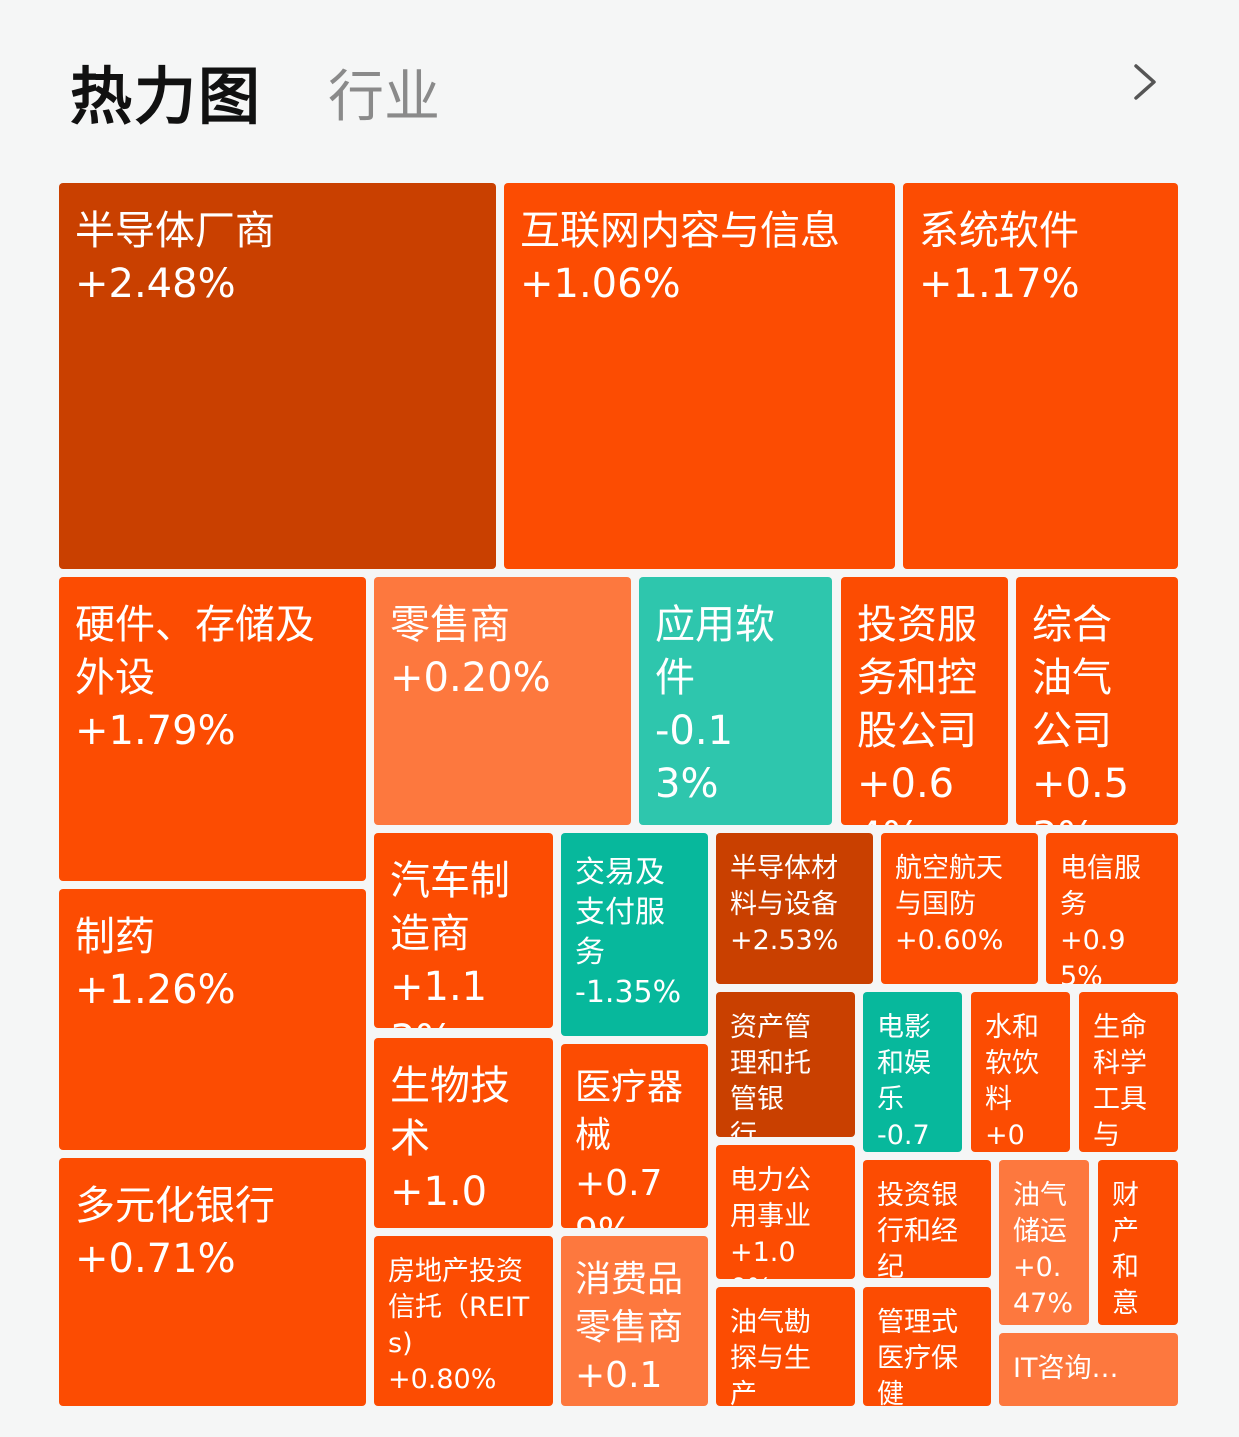 This screenshot has width=1239, height=1437. What do you see at coordinates (155, 284) in the screenshot?
I see `change-percent: +2.48%` at bounding box center [155, 284].